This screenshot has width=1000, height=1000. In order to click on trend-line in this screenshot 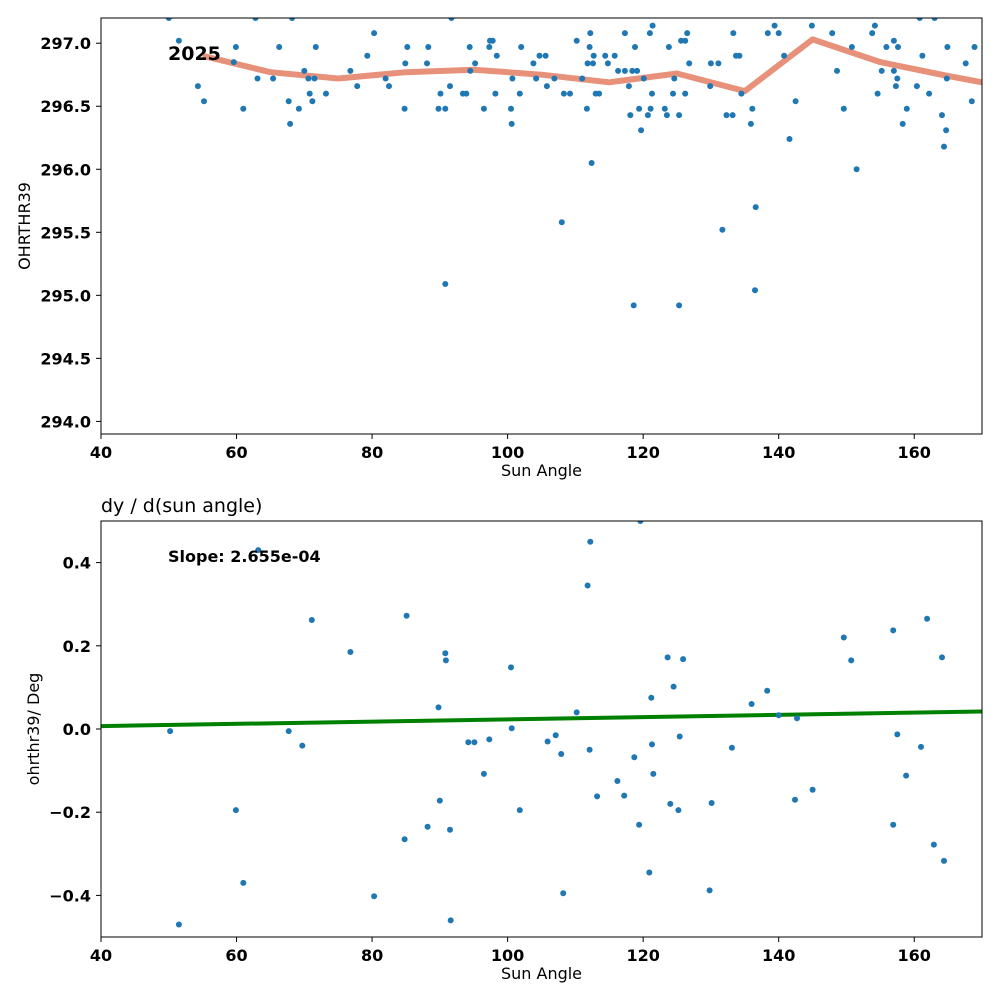, I will do `click(591, 65)`.